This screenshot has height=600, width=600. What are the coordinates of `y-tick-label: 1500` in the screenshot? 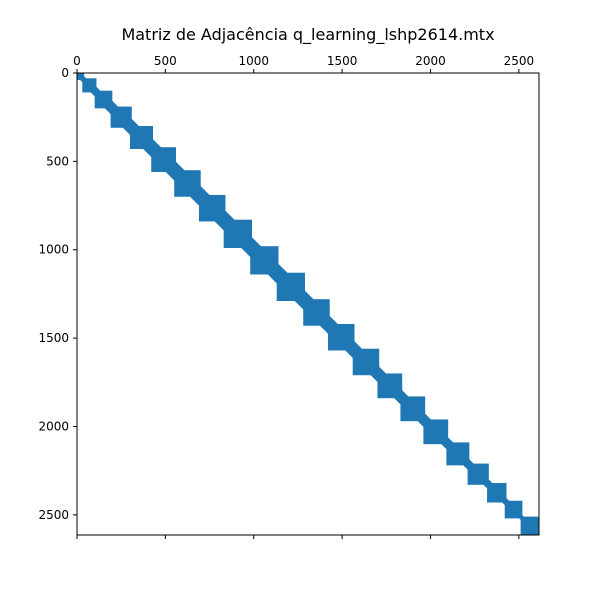 It's located at (53, 338).